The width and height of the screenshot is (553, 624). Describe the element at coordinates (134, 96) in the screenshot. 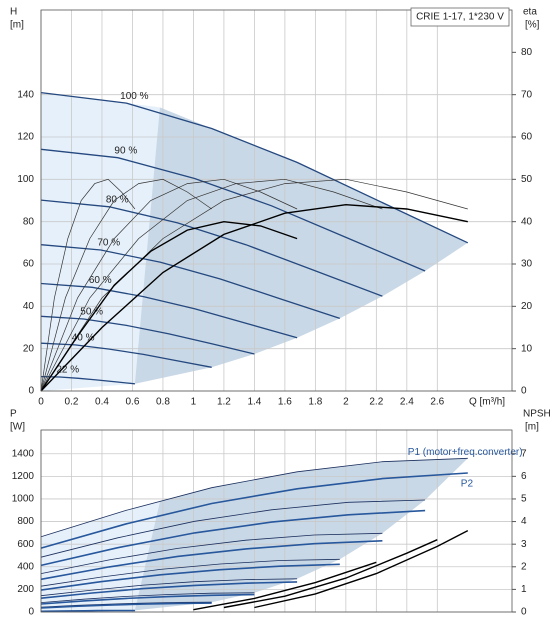

I see `curve-label: 100 %` at that location.